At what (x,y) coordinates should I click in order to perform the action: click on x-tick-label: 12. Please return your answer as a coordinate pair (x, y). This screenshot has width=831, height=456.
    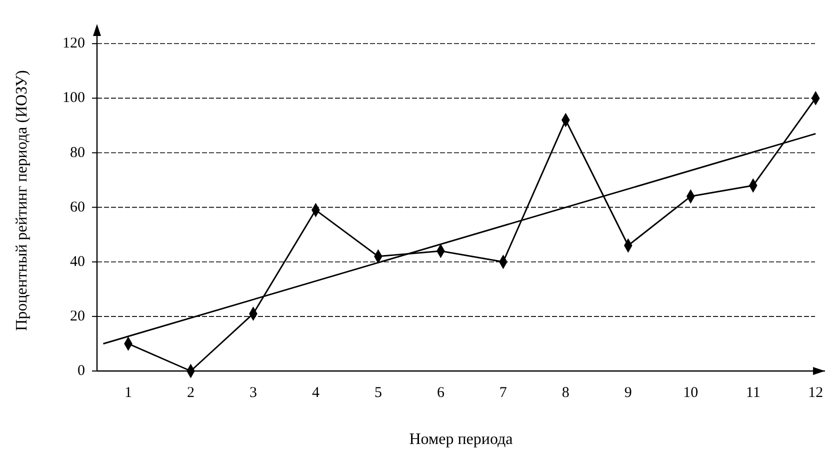
    Looking at the image, I should click on (816, 393).